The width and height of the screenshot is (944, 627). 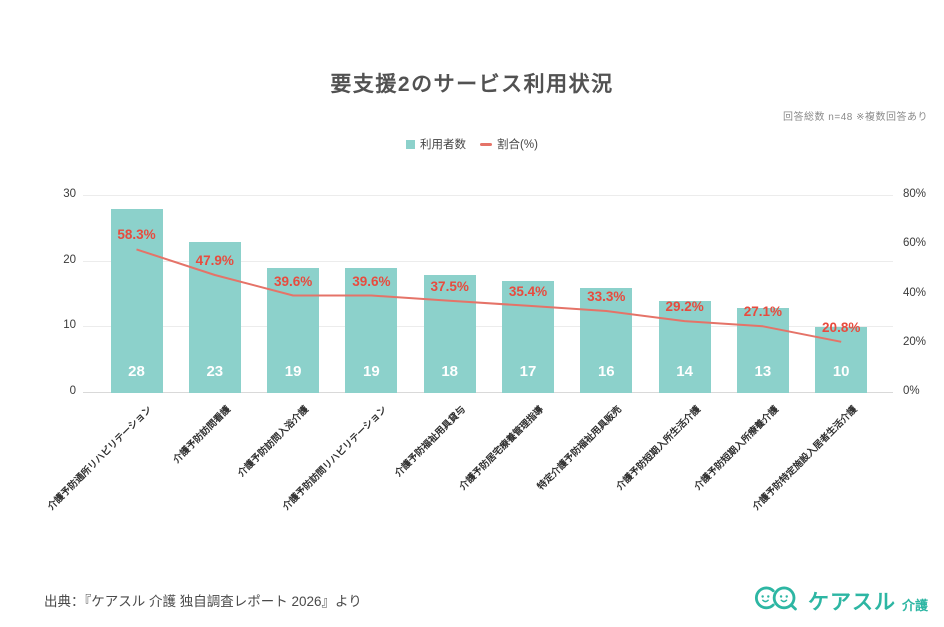 I want to click on percent-label: 58.3%, so click(x=136, y=235).